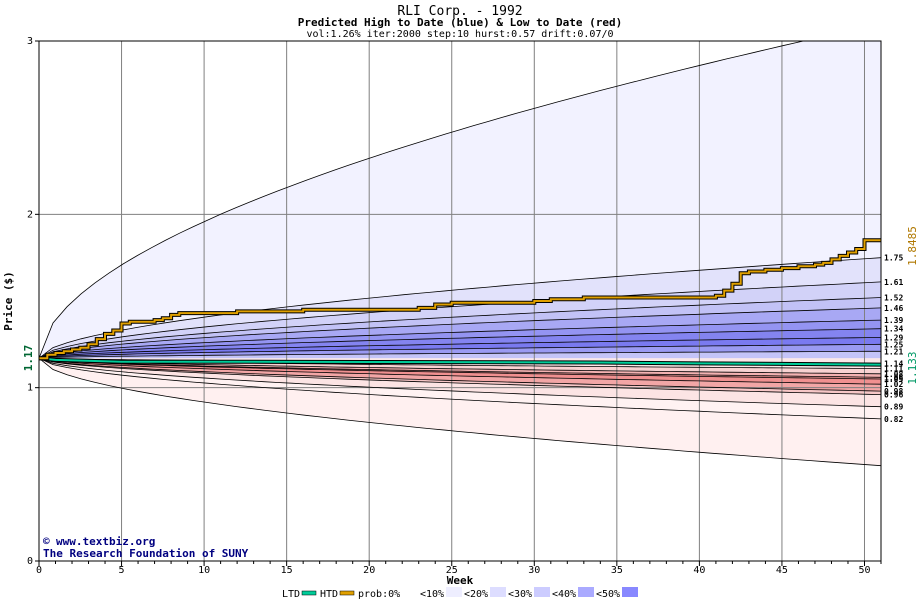  I want to click on legend-label: <50%, so click(608, 594).